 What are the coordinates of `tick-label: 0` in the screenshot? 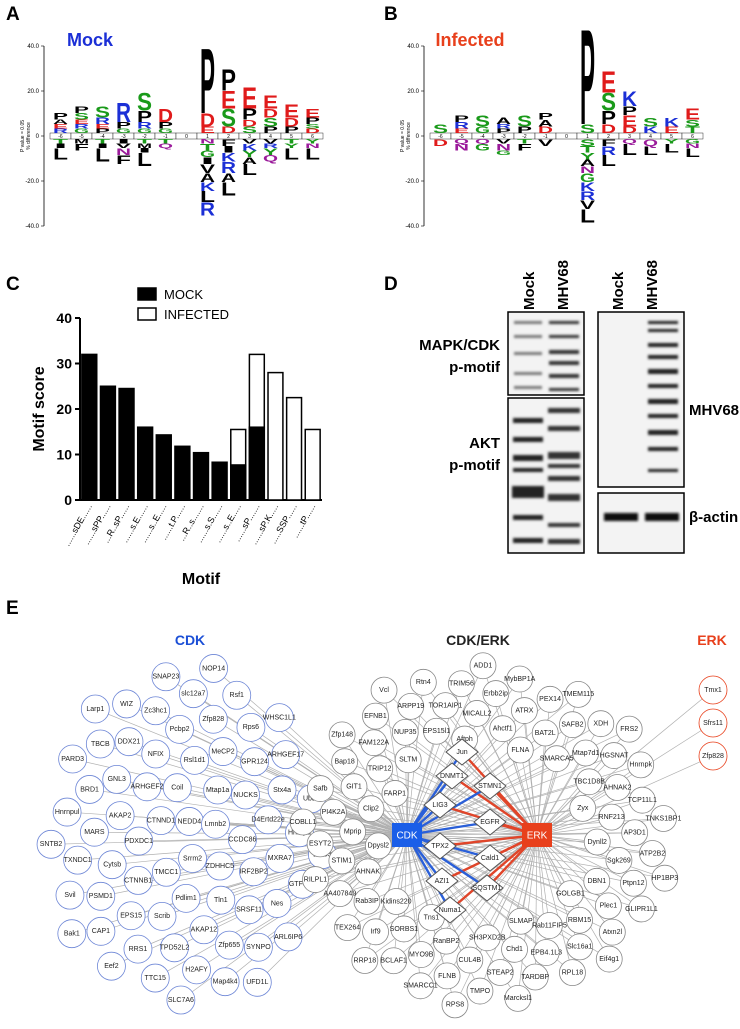 It's located at (38, 137).